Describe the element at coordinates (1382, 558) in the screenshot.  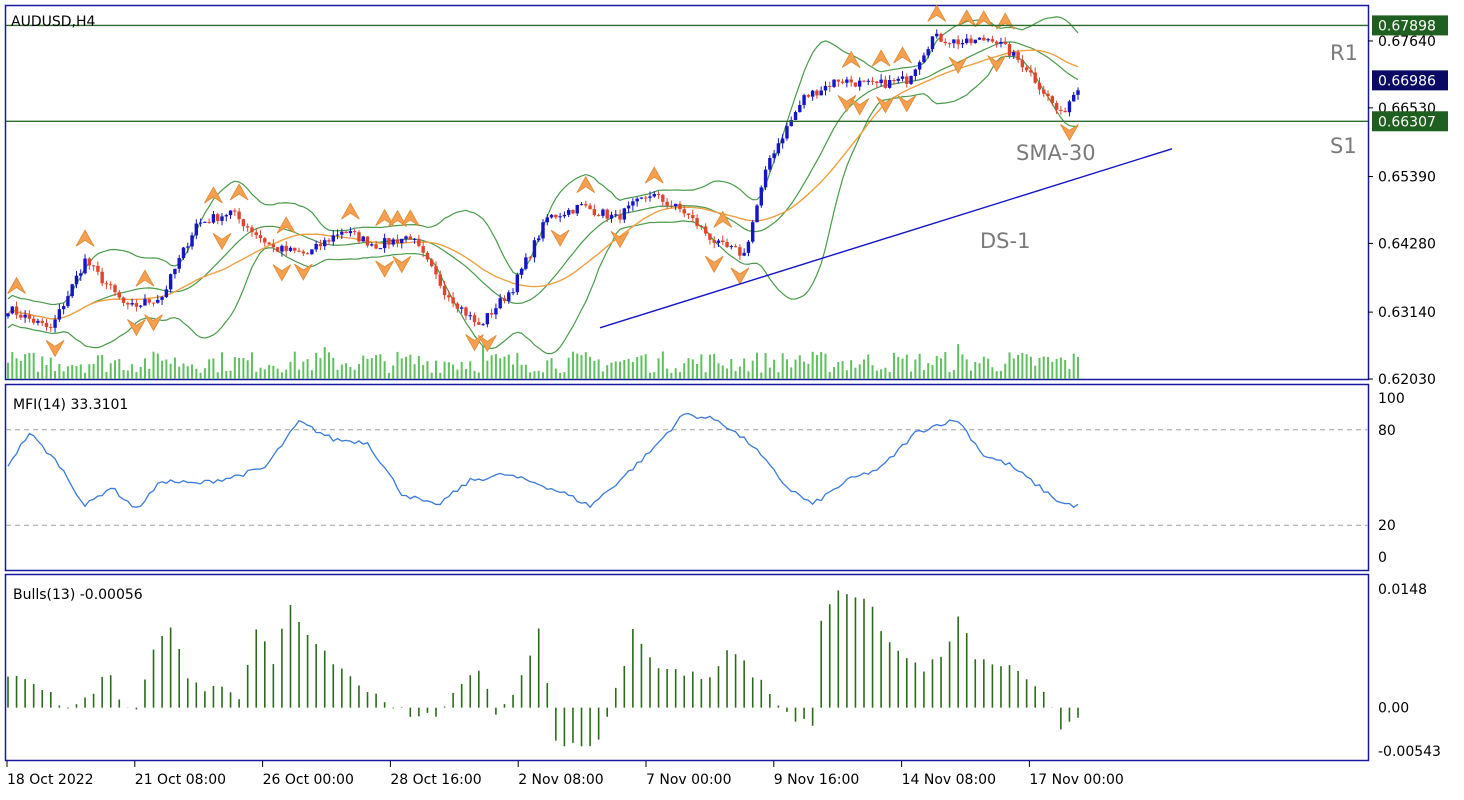
I see `mfi-tick-label: 0` at that location.